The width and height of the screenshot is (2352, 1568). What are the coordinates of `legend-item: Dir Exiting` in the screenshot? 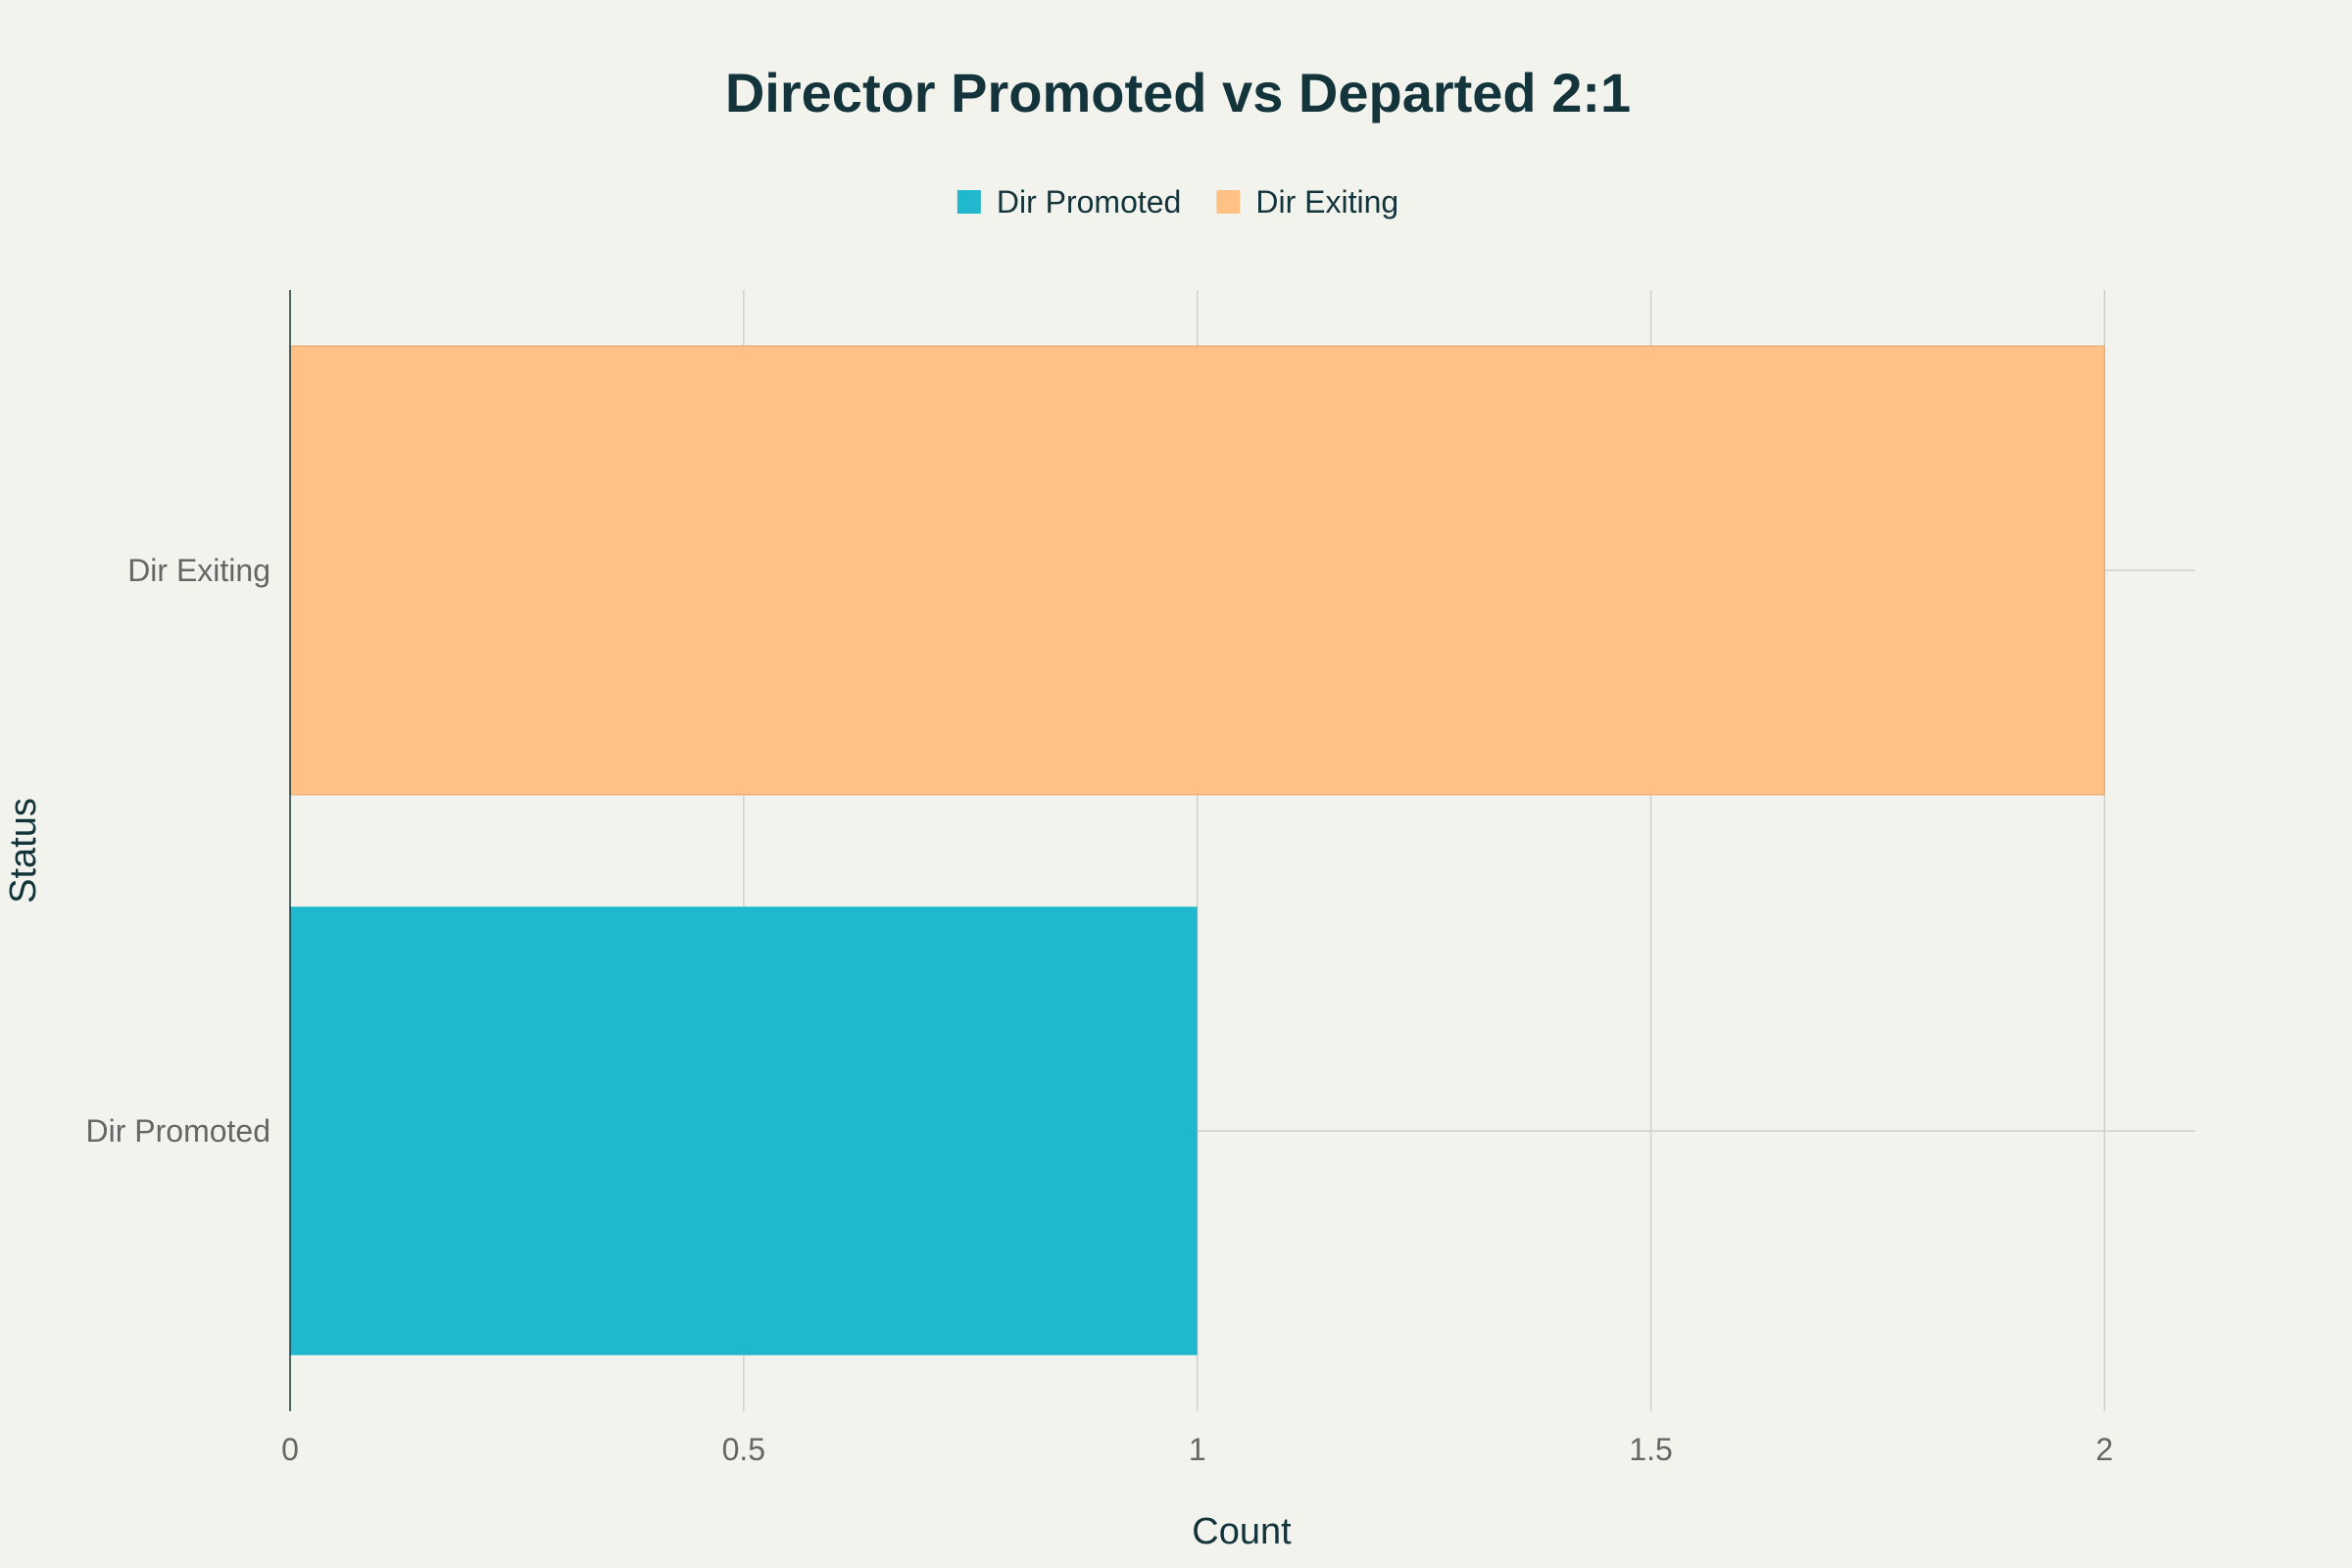 It's located at (1307, 202).